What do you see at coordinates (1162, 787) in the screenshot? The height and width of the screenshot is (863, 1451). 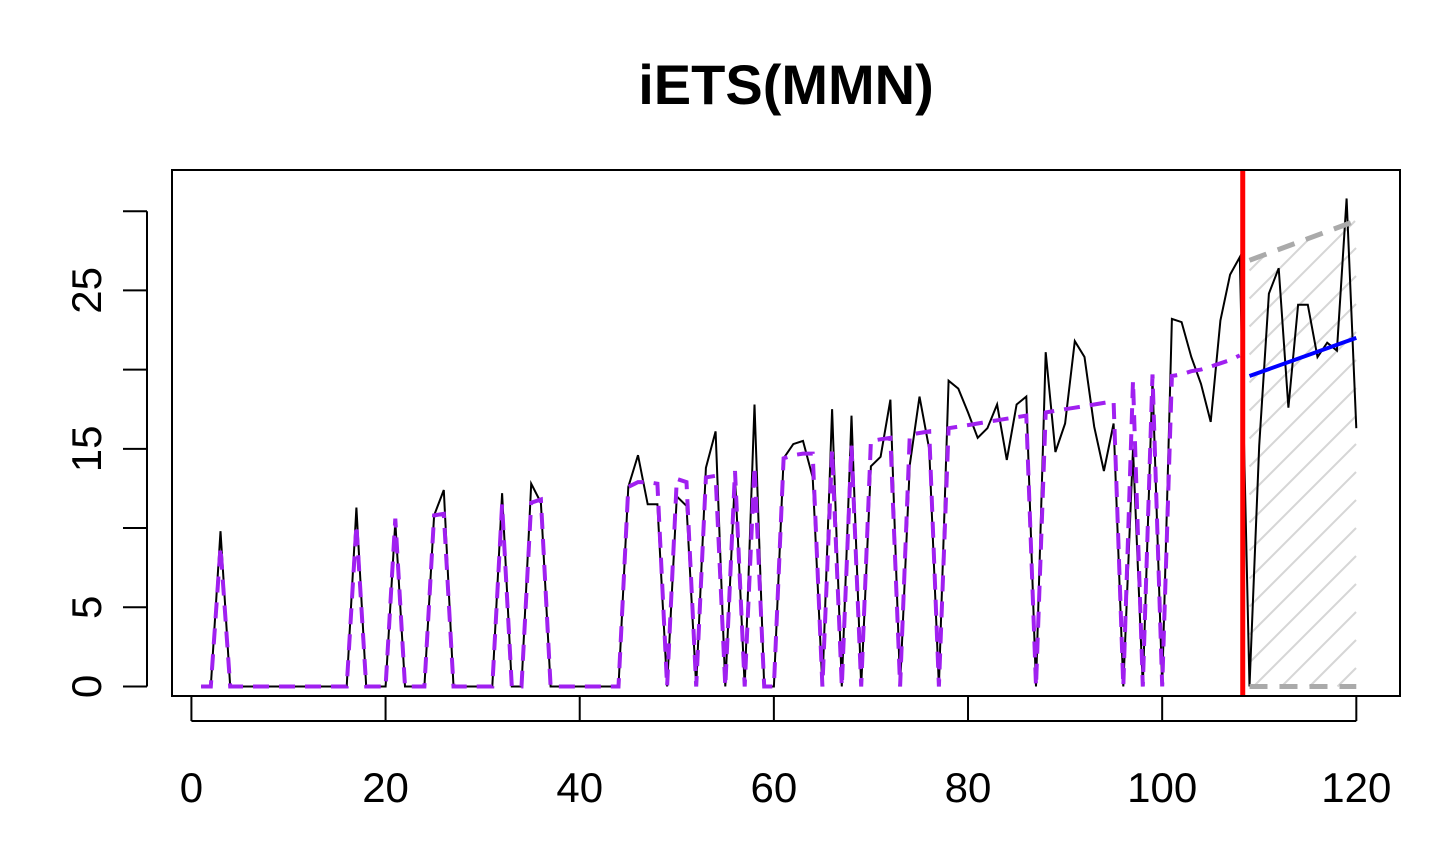 I see `x-tick-label: 100` at bounding box center [1162, 787].